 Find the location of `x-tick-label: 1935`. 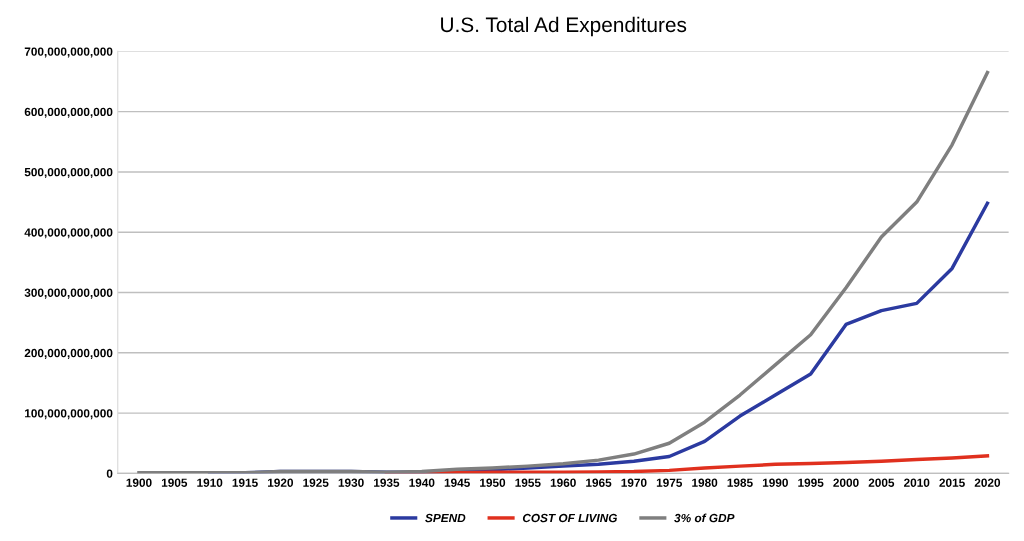

x-tick-label: 1935 is located at coordinates (387, 482).